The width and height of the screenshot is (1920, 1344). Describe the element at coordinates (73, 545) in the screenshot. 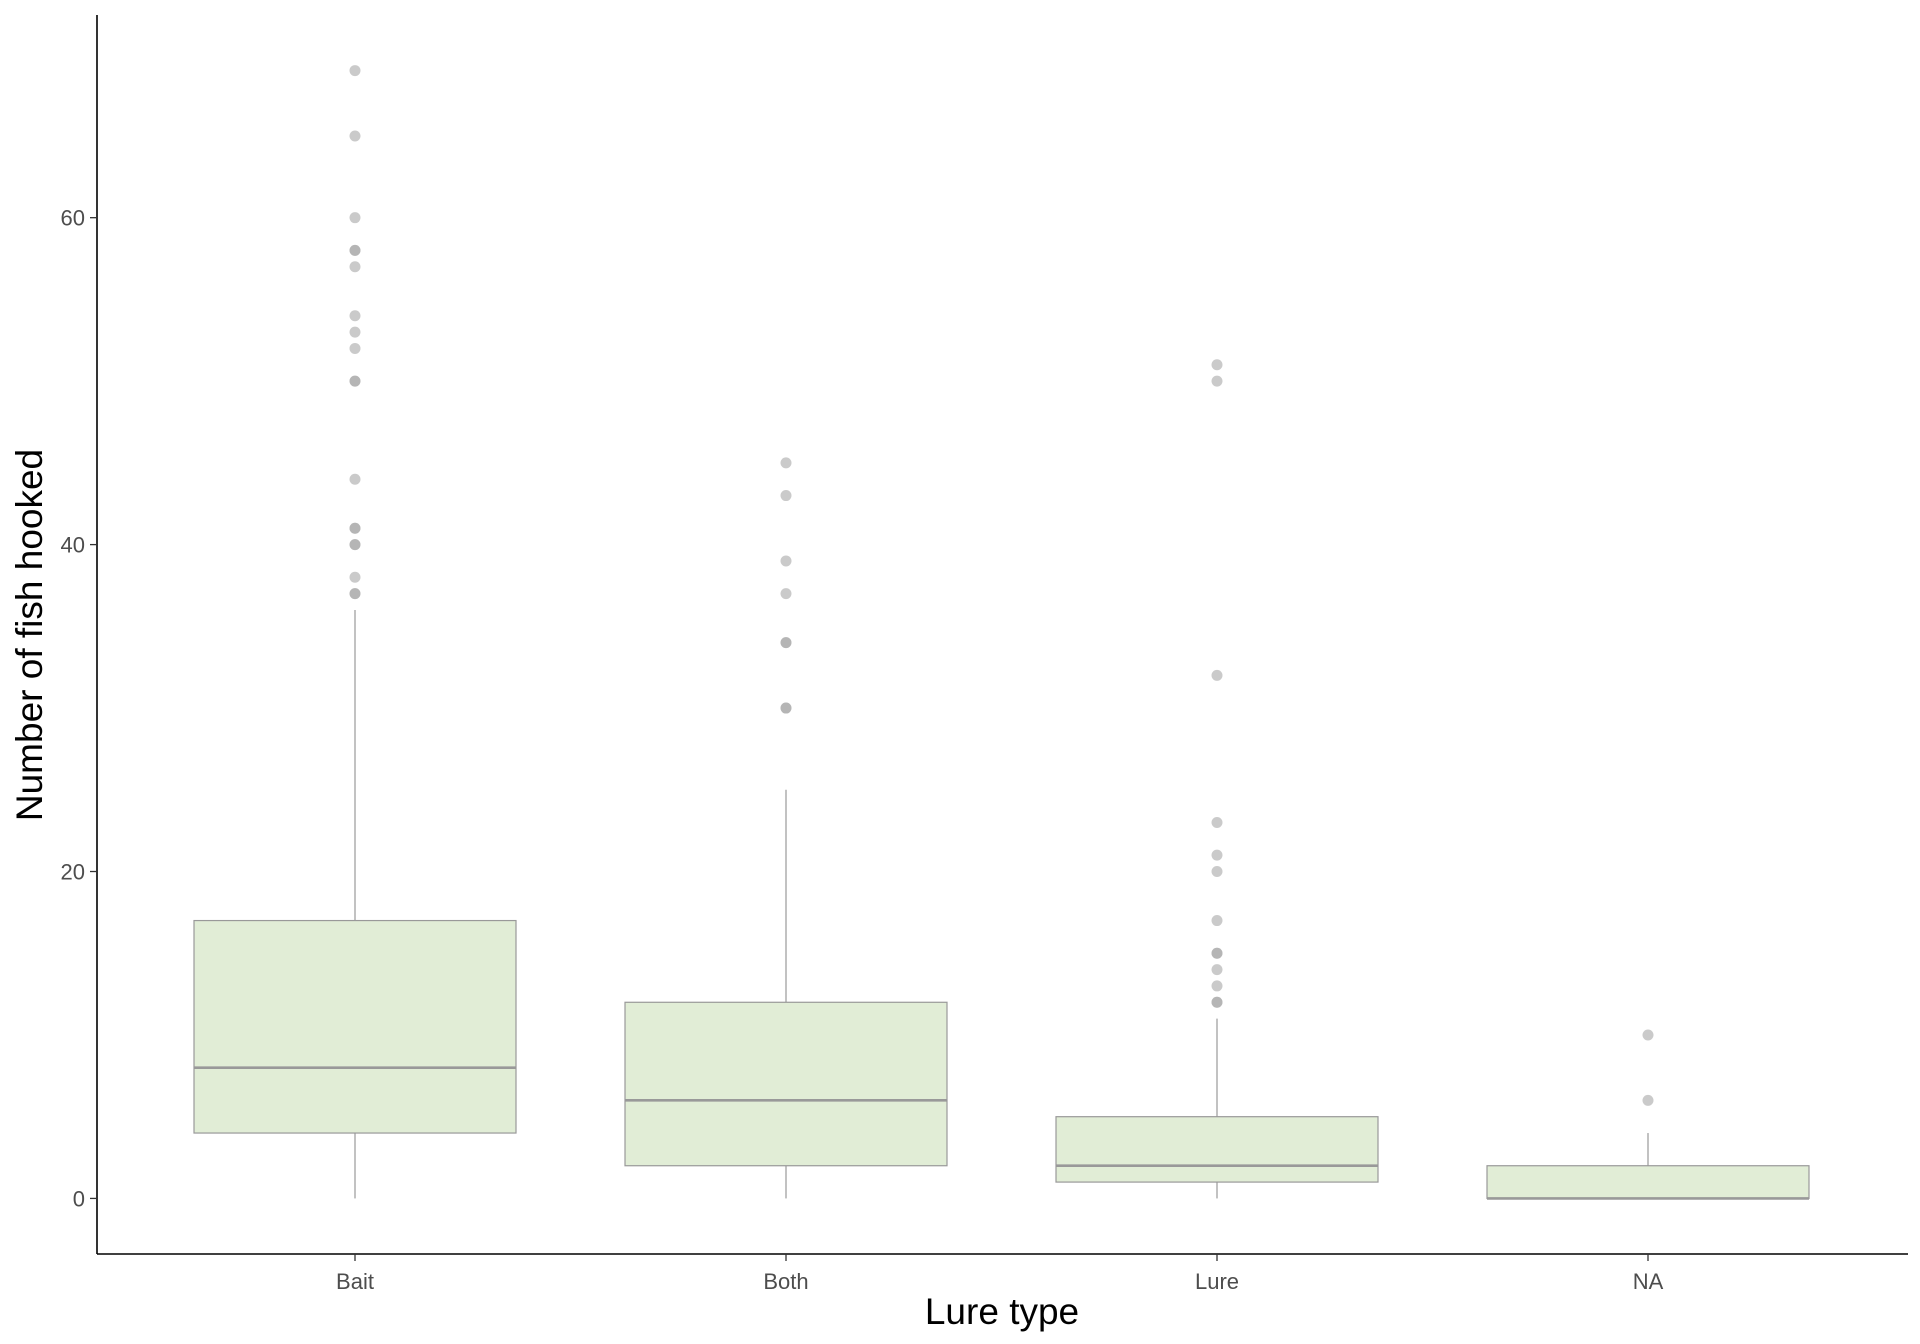

I see `y-tick-label: 40` at that location.